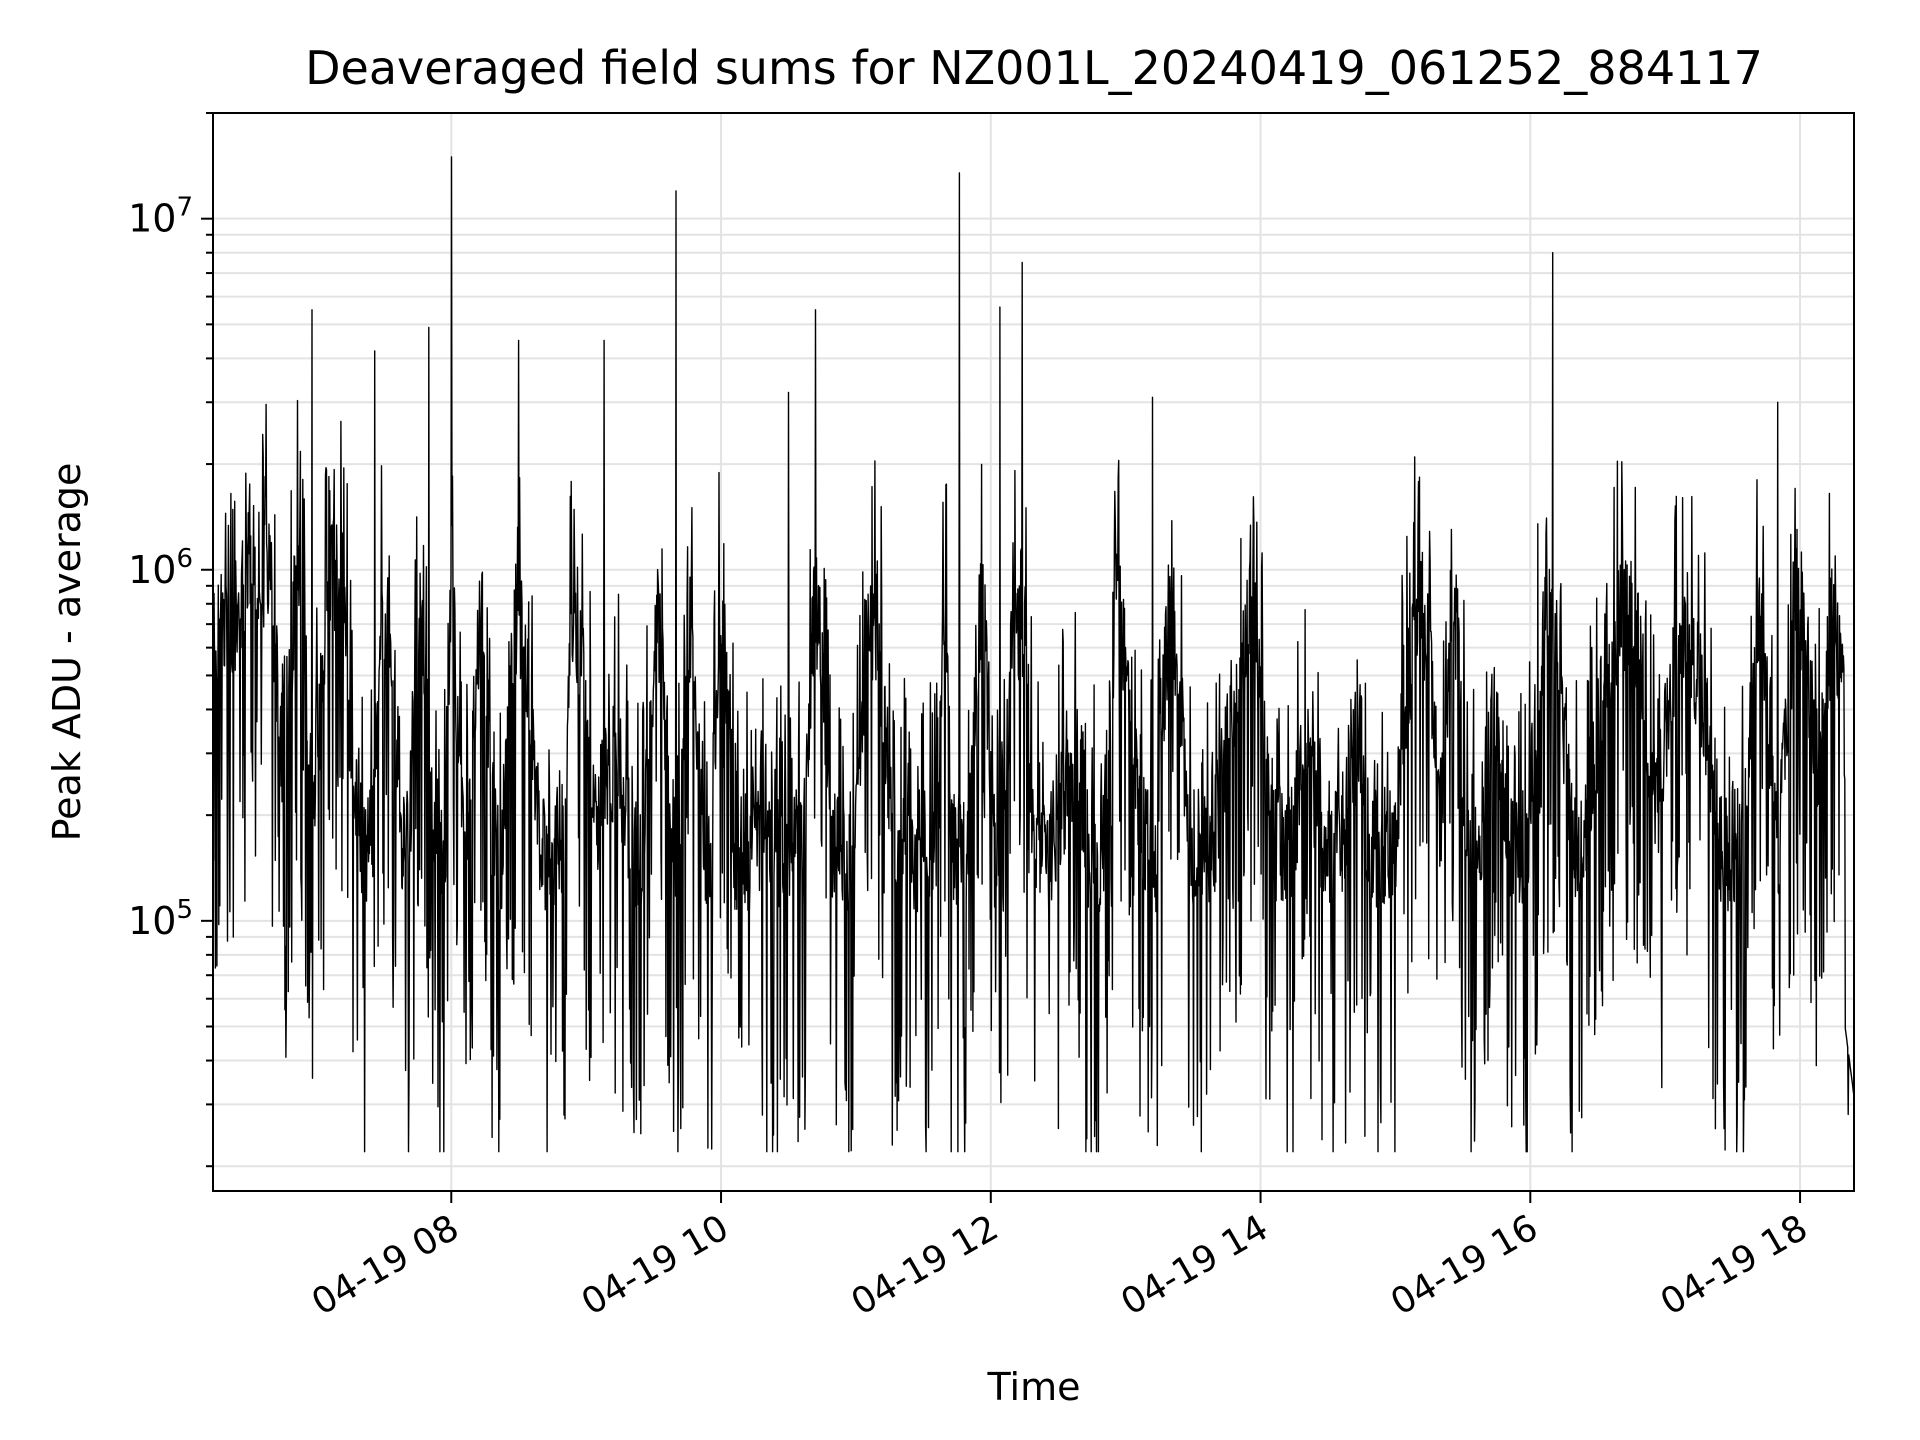 The height and width of the screenshot is (1440, 1920). What do you see at coordinates (67, 652) in the screenshot?
I see `y-axis-label: Peak ADU - average` at bounding box center [67, 652].